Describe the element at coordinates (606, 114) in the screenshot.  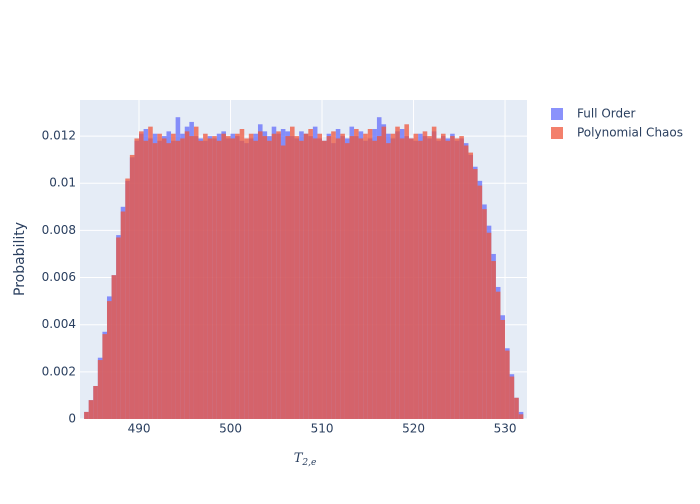
I see `legend-label: Full Order` at that location.